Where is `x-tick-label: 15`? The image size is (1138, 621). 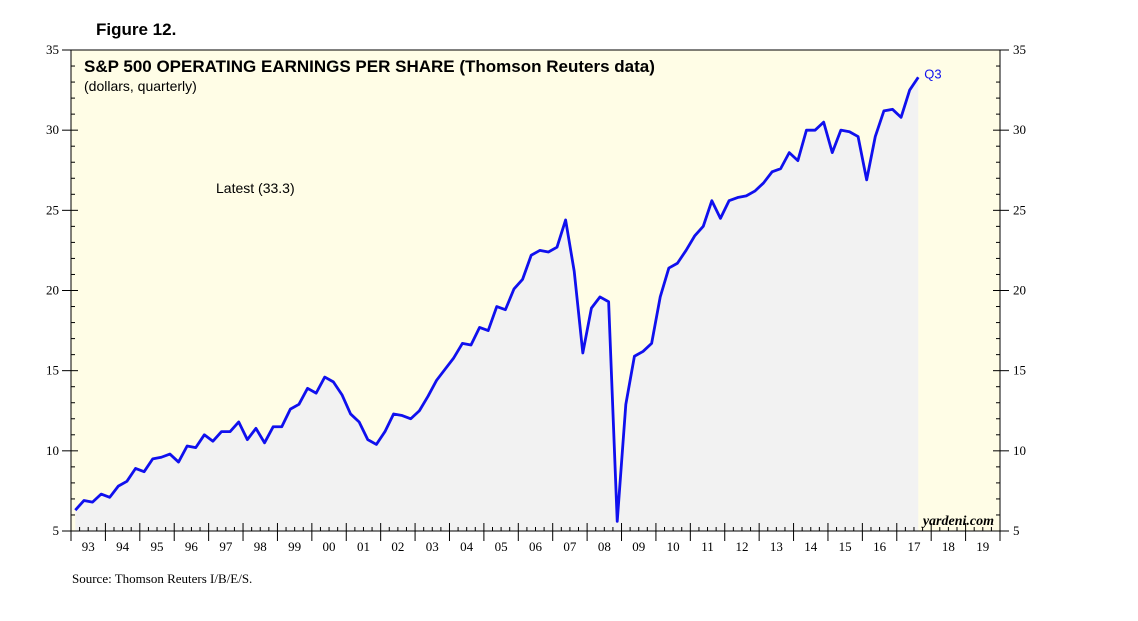
x-tick-label: 15 is located at coordinates (845, 546).